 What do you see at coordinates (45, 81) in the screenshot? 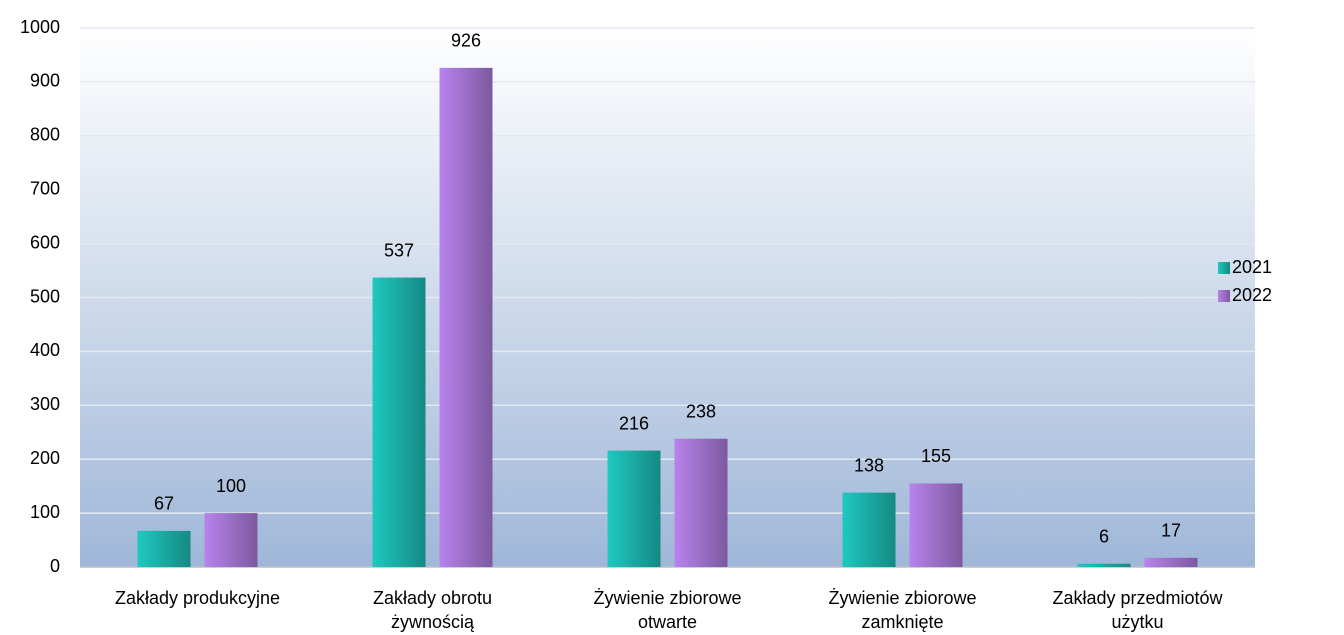
I see `y-tick-label: 900` at bounding box center [45, 81].